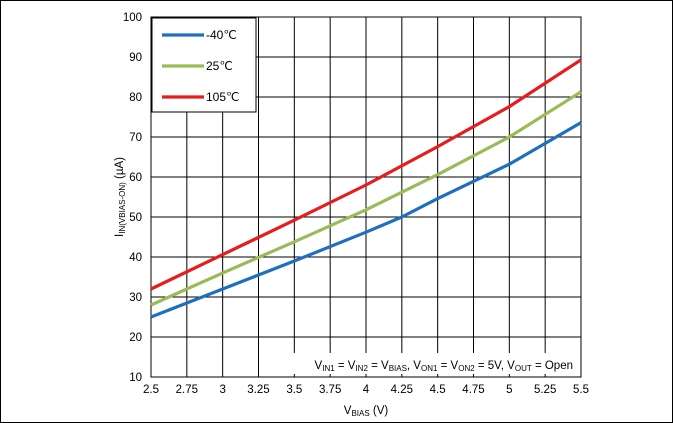  Describe the element at coordinates (135, 338) in the screenshot. I see `y-tick-label: 20` at that location.